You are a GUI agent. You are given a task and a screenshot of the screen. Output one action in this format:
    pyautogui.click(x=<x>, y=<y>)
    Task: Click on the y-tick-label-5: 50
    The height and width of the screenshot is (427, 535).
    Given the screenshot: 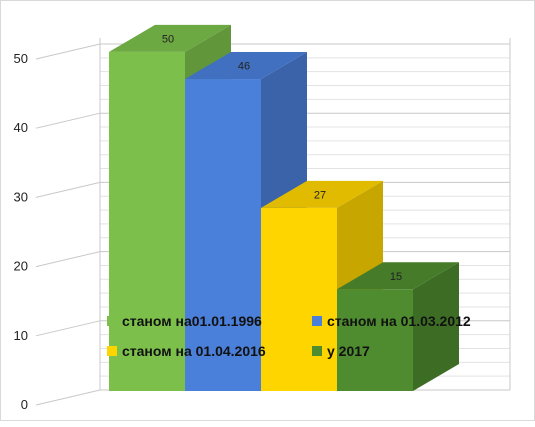 What is the action you would take?
    pyautogui.click(x=21, y=58)
    